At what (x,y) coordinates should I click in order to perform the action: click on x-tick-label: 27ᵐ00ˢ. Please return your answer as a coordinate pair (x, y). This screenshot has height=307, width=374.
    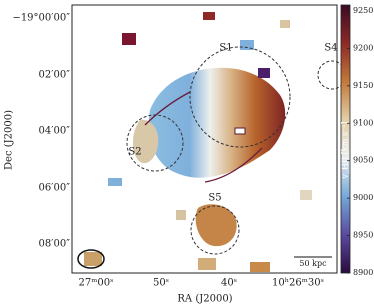
    Looking at the image, I should click on (96, 283).